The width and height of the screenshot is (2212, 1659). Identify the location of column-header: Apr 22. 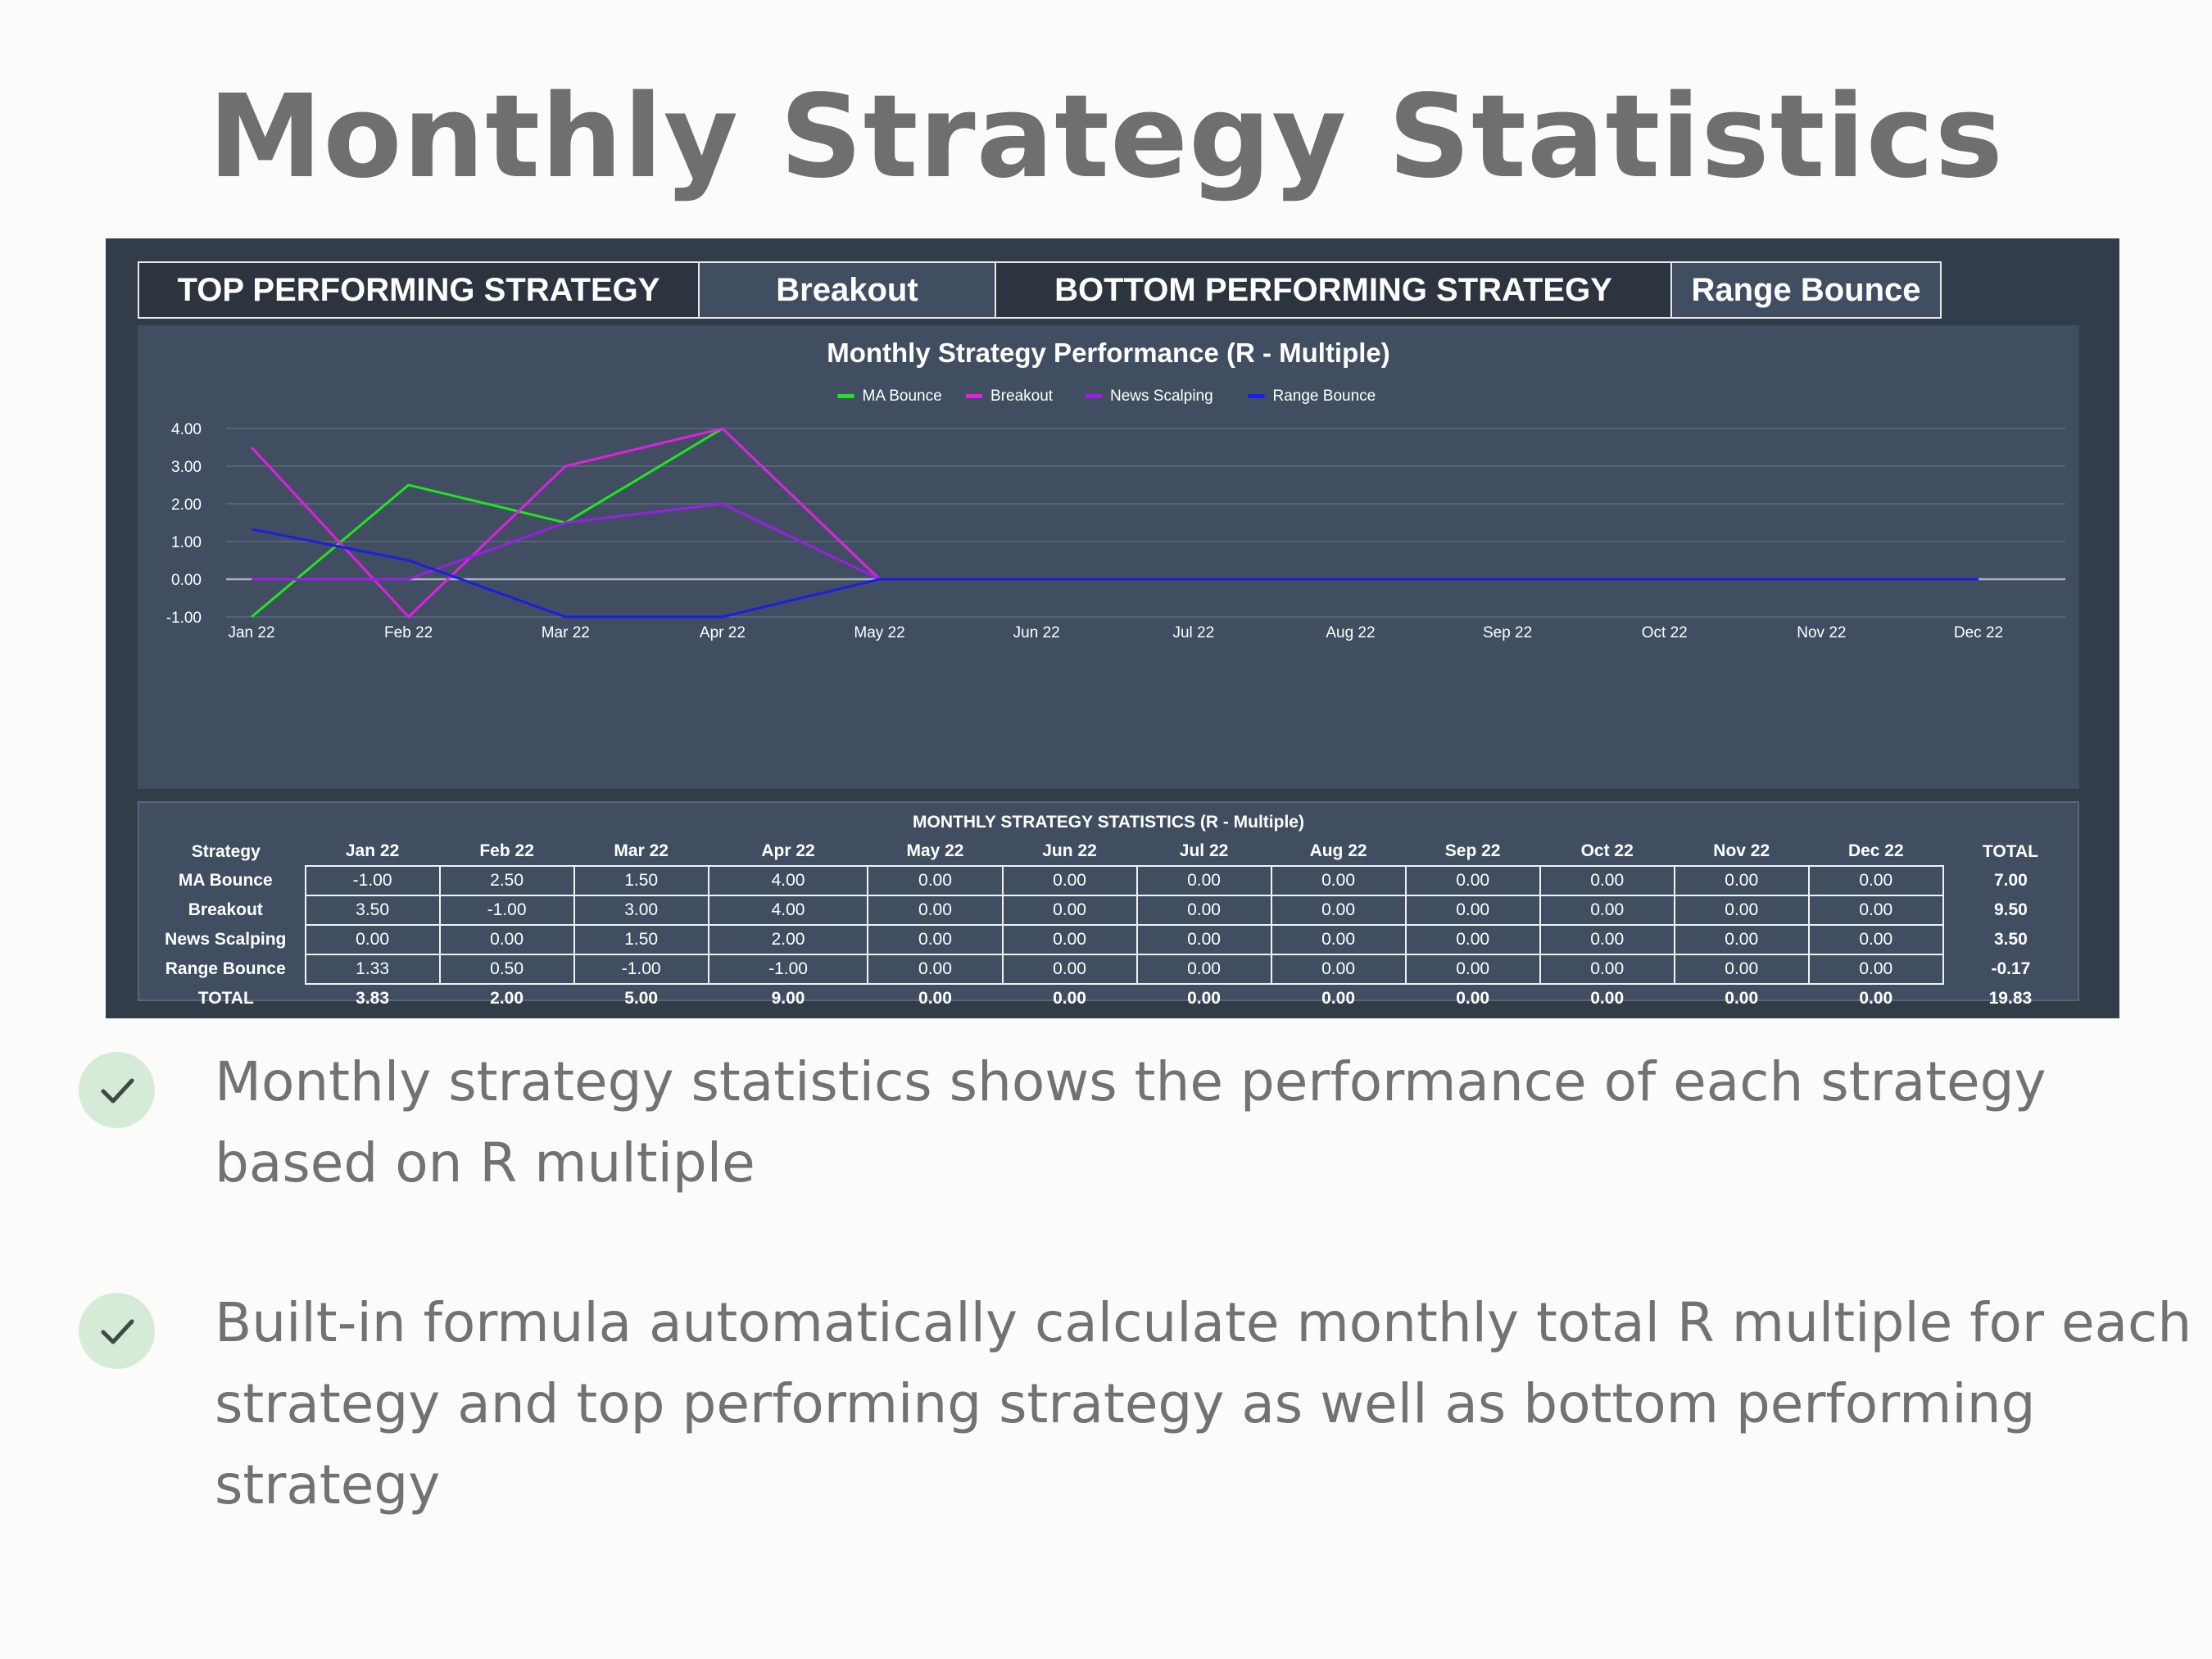
(788, 850).